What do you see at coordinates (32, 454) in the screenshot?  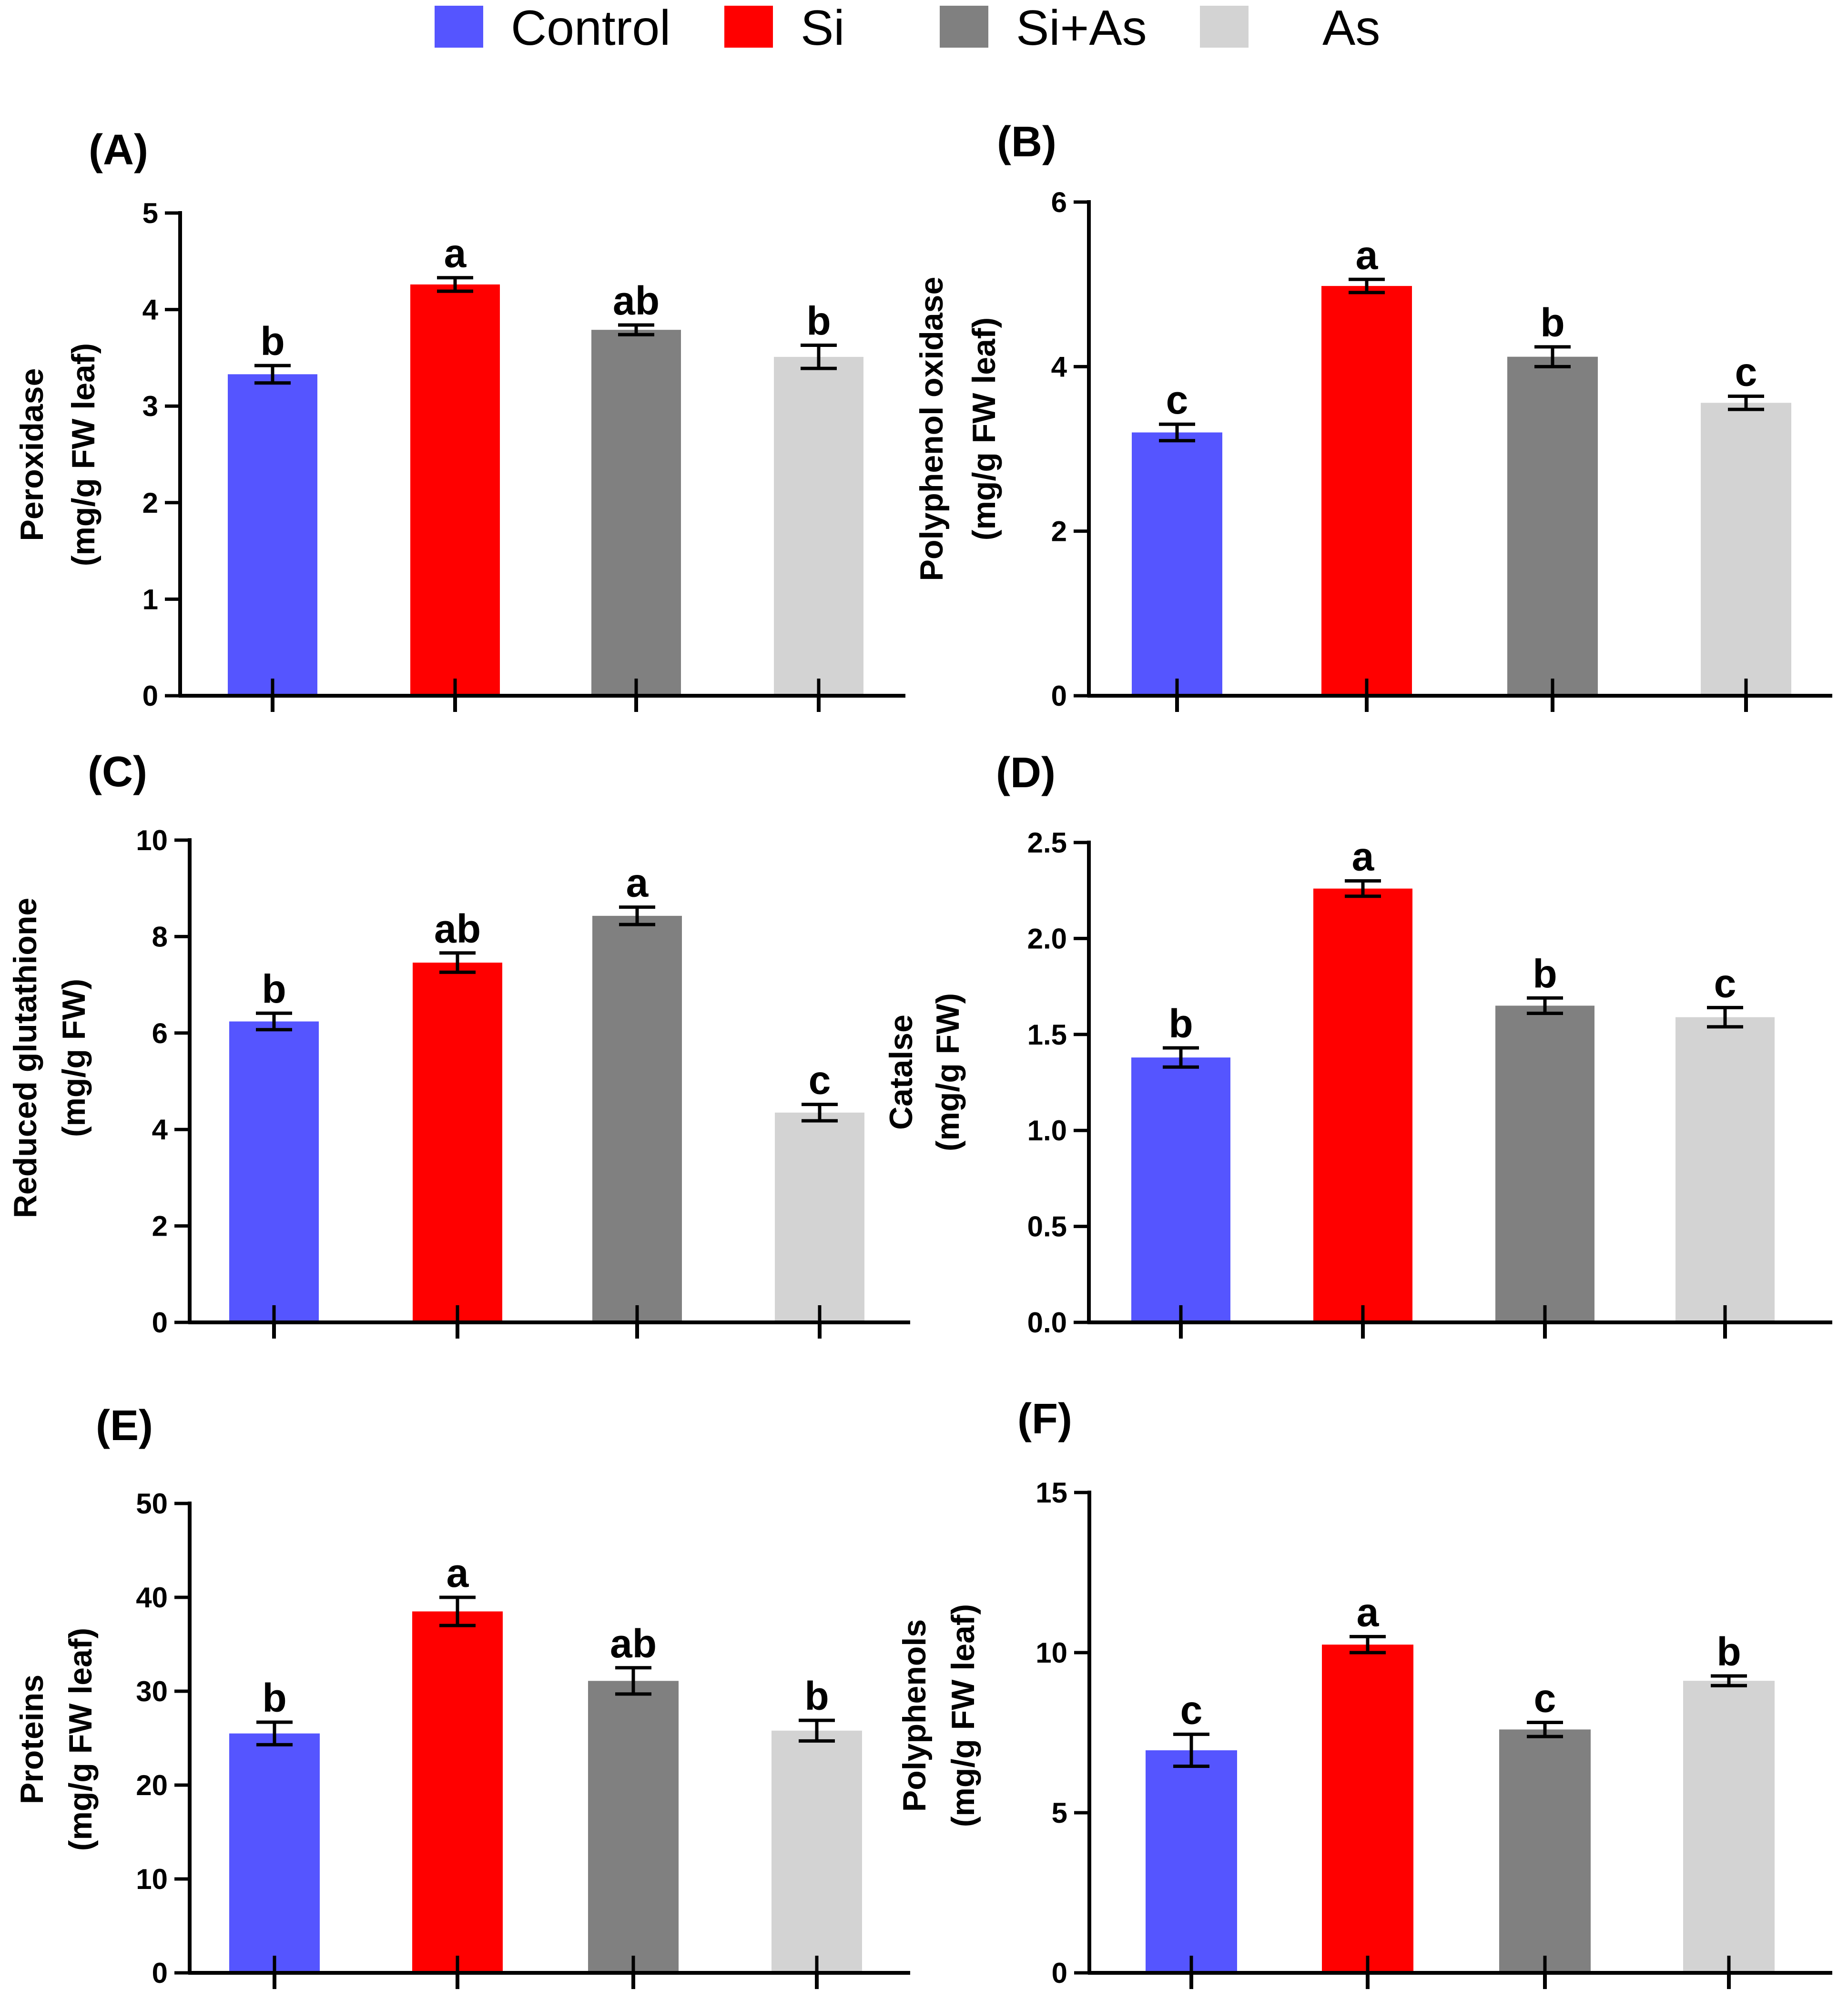 I see `y-axis-label-line: Peroxidase` at bounding box center [32, 454].